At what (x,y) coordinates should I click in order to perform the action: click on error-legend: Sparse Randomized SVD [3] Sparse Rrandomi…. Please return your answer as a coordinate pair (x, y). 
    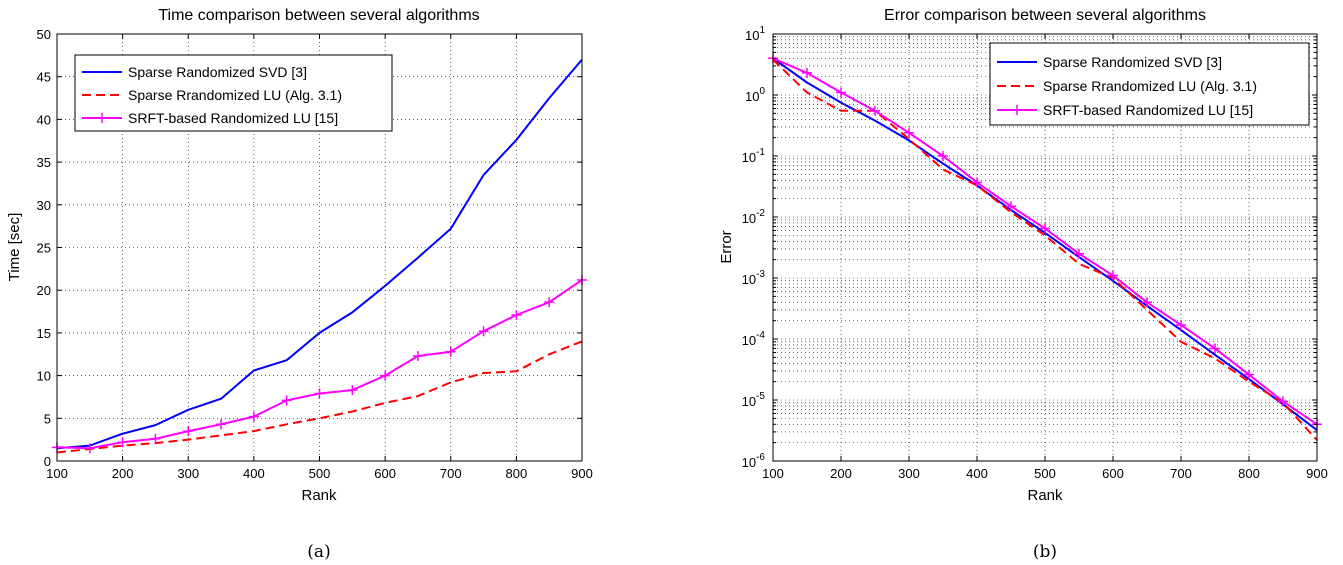
    Looking at the image, I should click on (1149, 84).